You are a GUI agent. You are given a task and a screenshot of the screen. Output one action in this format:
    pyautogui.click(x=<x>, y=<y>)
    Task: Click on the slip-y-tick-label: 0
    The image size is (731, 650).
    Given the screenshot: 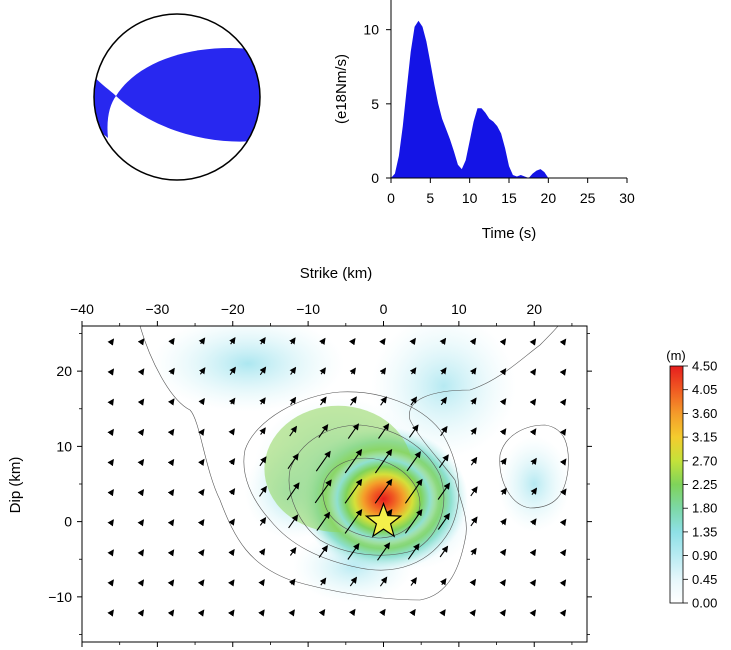 What is the action you would take?
    pyautogui.click(x=68, y=522)
    